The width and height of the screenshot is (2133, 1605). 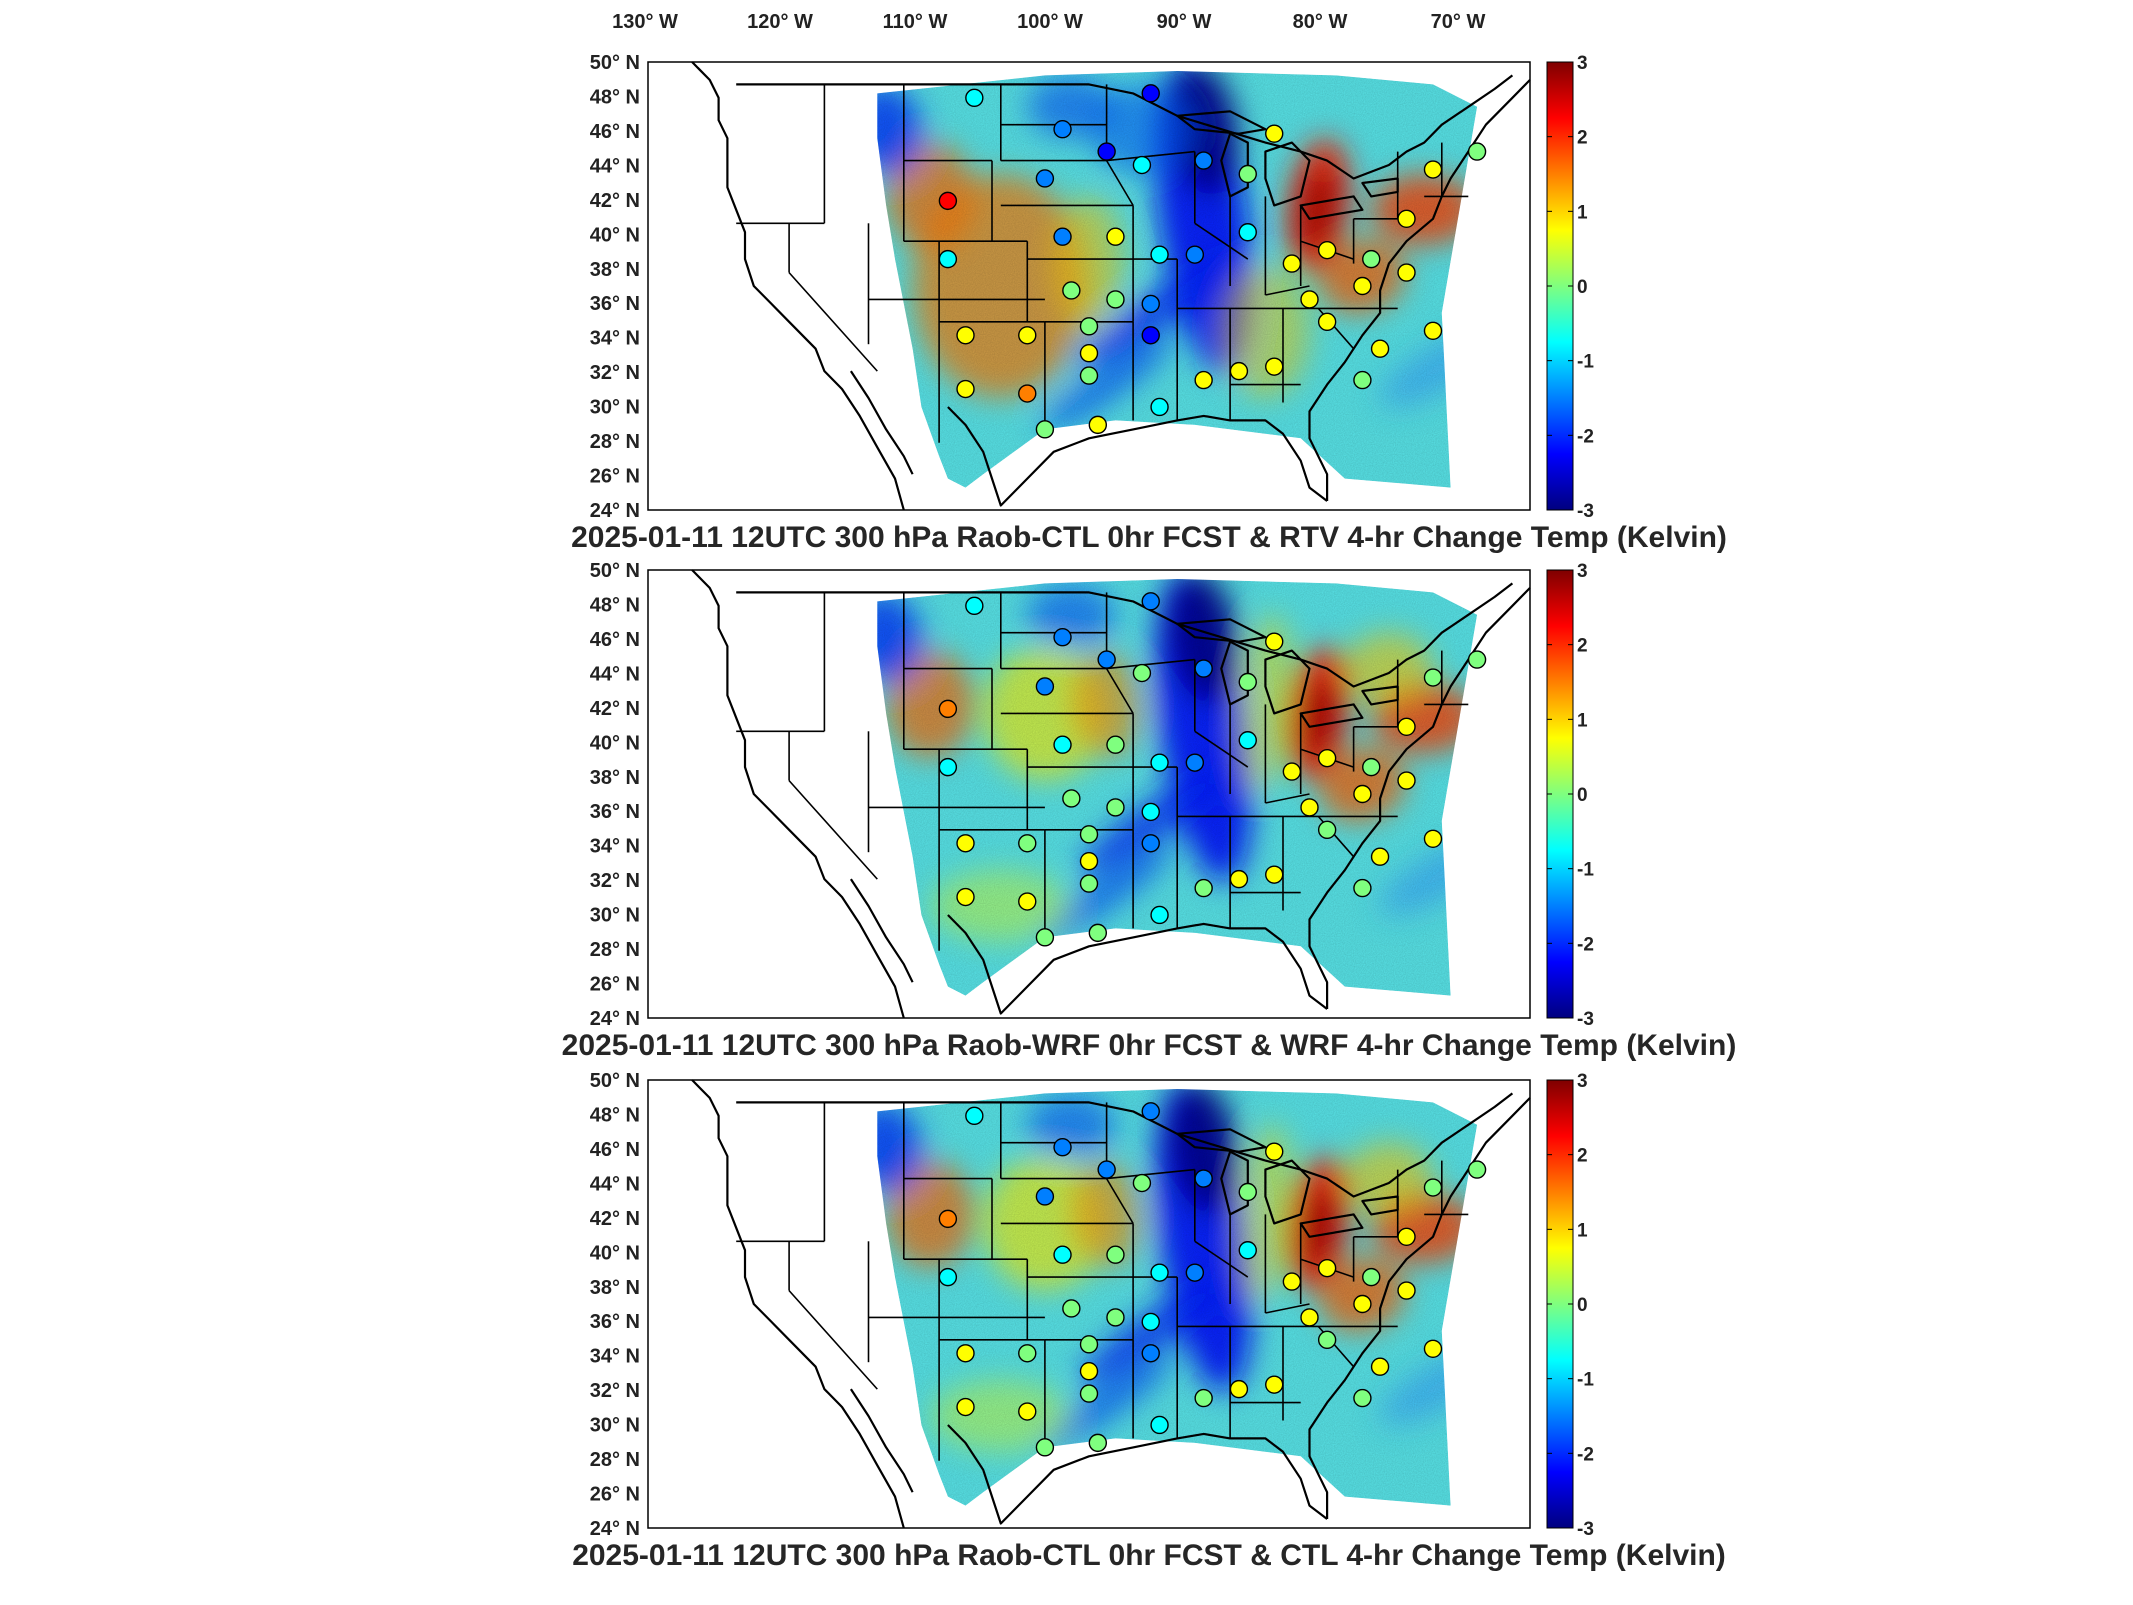 I want to click on longitude-axis-labels: 130° W 120° W 110° W 100° W 90° W 80° W 70° W, so click(x=1048, y=22).